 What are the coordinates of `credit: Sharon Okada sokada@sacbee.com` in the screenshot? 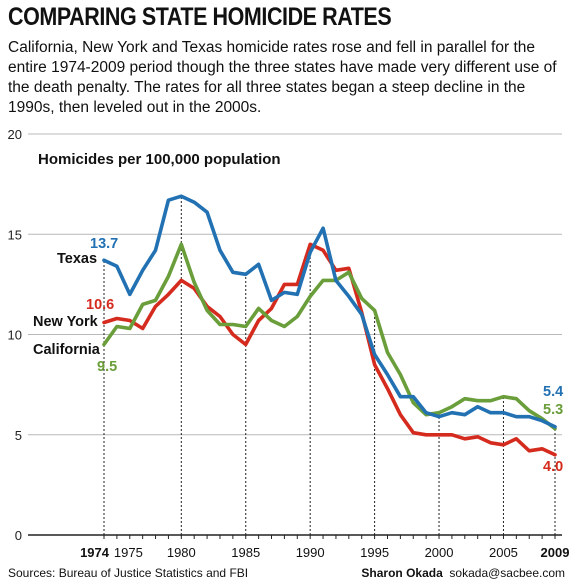 It's located at (463, 573).